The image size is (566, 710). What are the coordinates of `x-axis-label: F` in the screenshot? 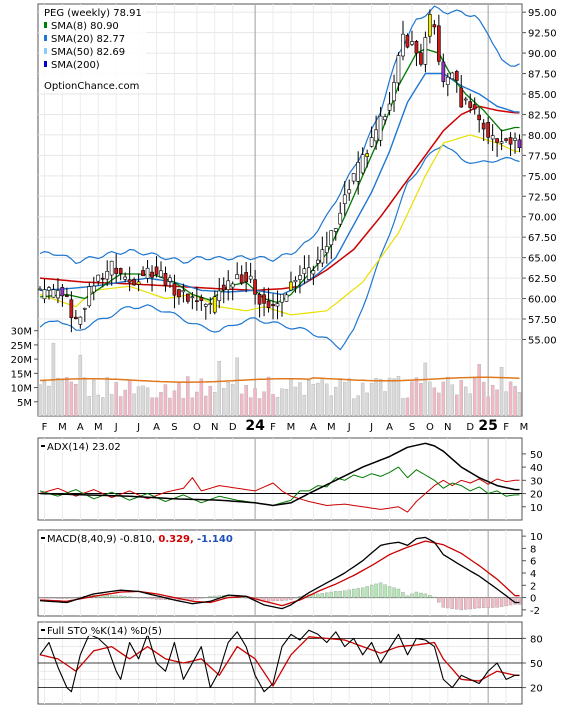 It's located at (45, 427).